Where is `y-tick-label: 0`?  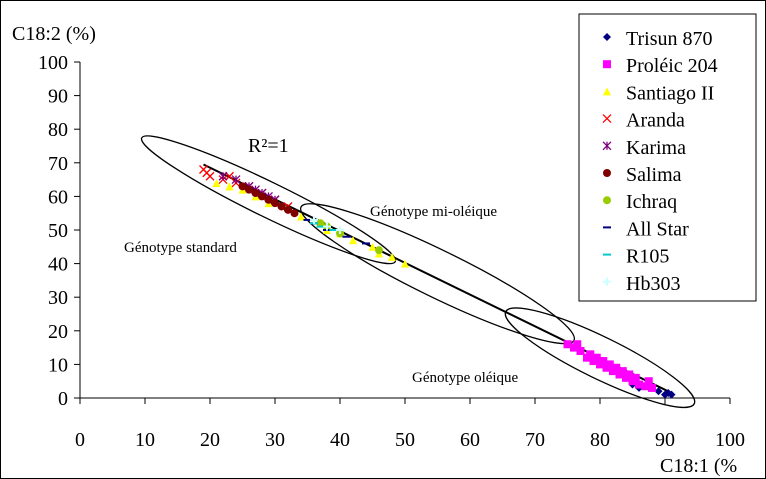
y-tick-label: 0 is located at coordinates (63, 399).